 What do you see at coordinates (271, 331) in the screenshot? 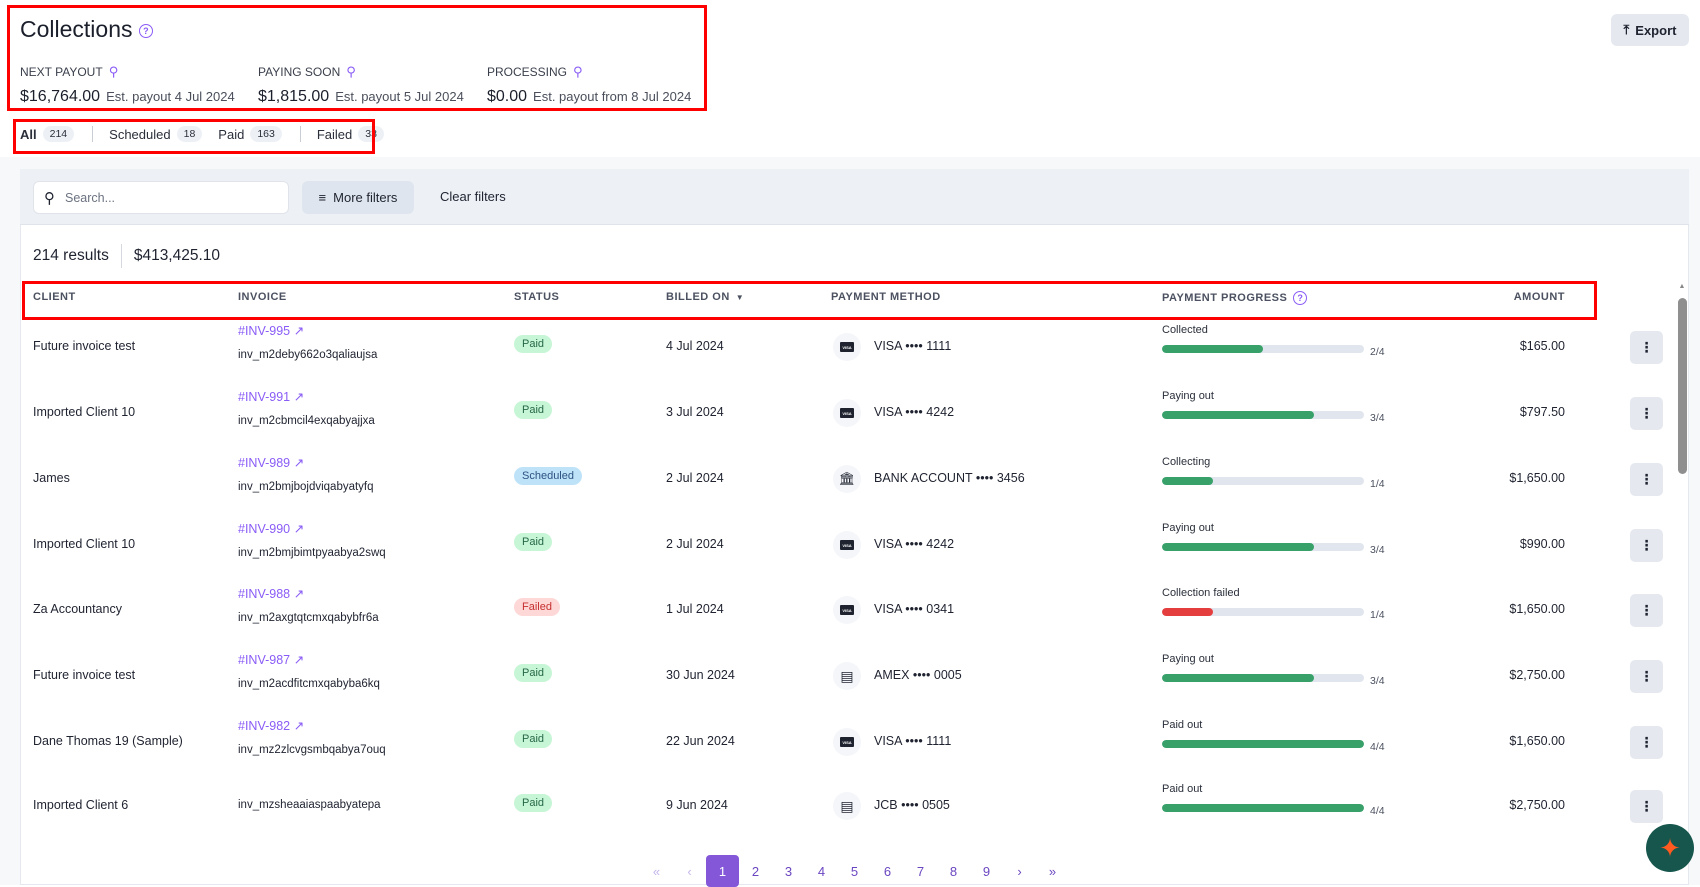
I see `invoice-link: #INV-995 ↗` at bounding box center [271, 331].